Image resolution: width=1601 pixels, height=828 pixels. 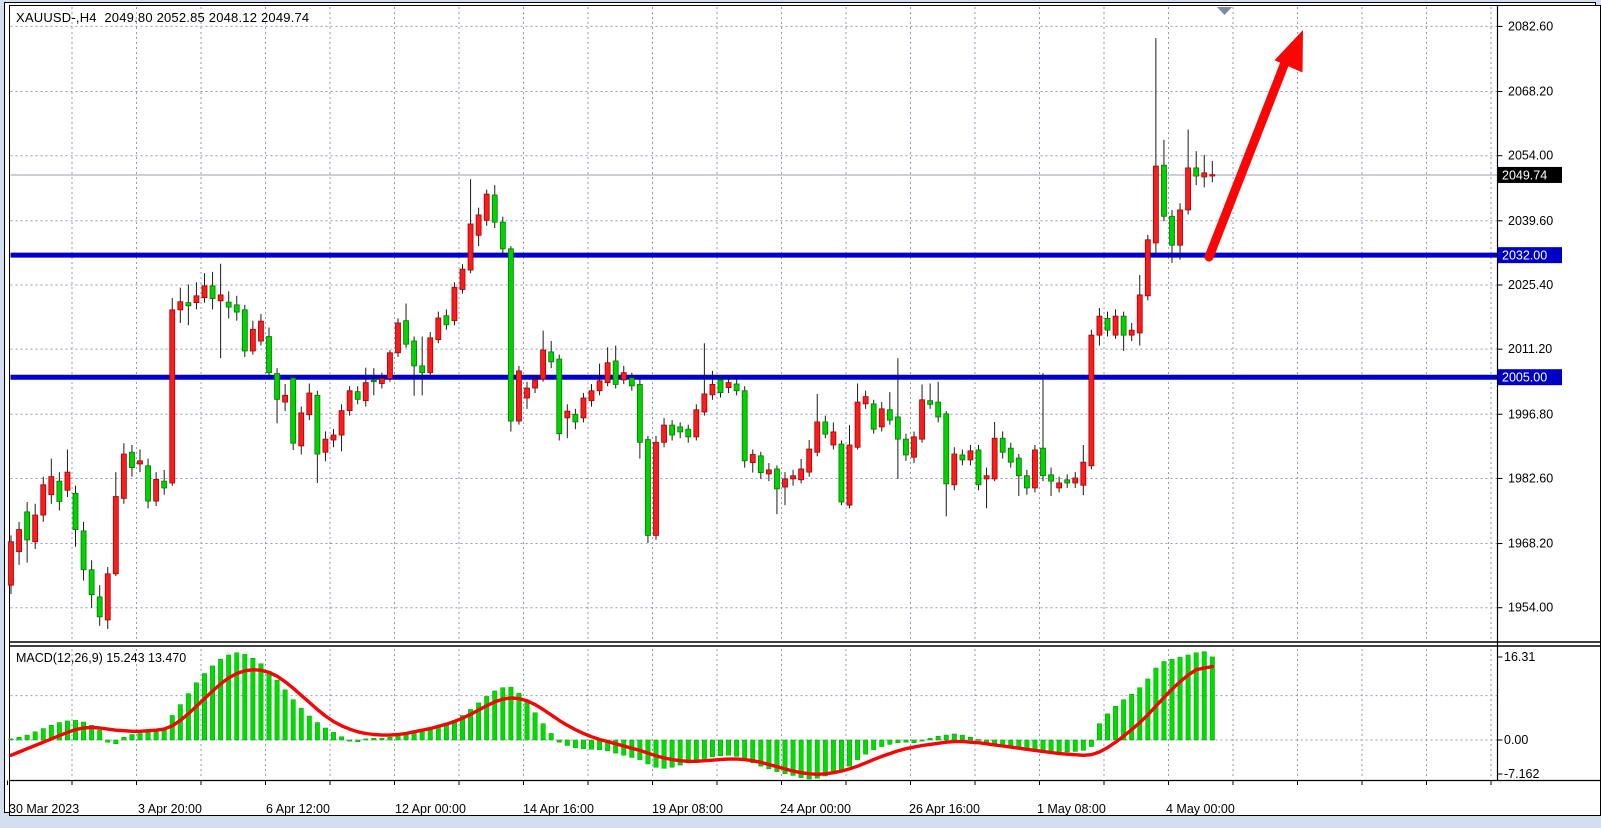 I want to click on macd-axis-label: 16.31, so click(x=1519, y=657).